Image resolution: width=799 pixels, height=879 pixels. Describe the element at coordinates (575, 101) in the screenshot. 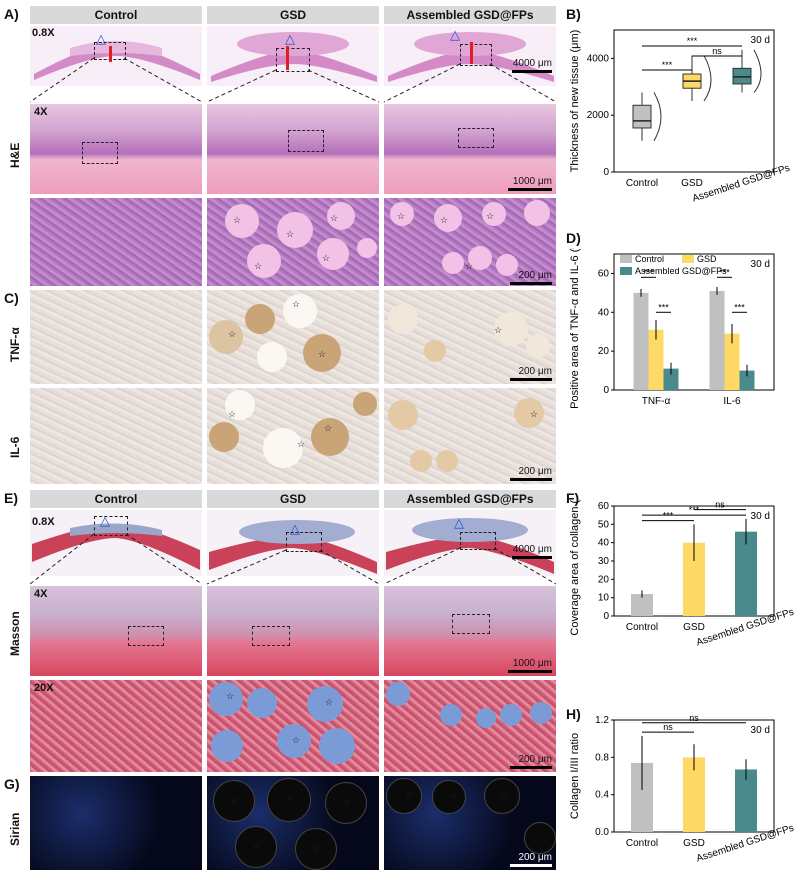

I see `y-axis-label: Thickness of new tissue (μm)` at that location.